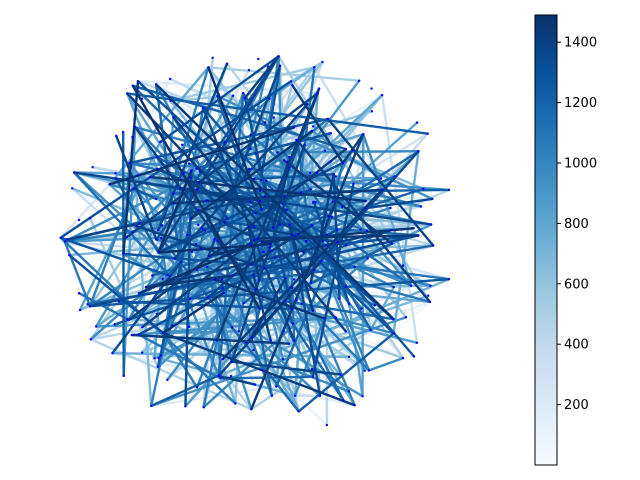  Describe the element at coordinates (576, 224) in the screenshot. I see `colorbar-tick-label: 800` at that location.